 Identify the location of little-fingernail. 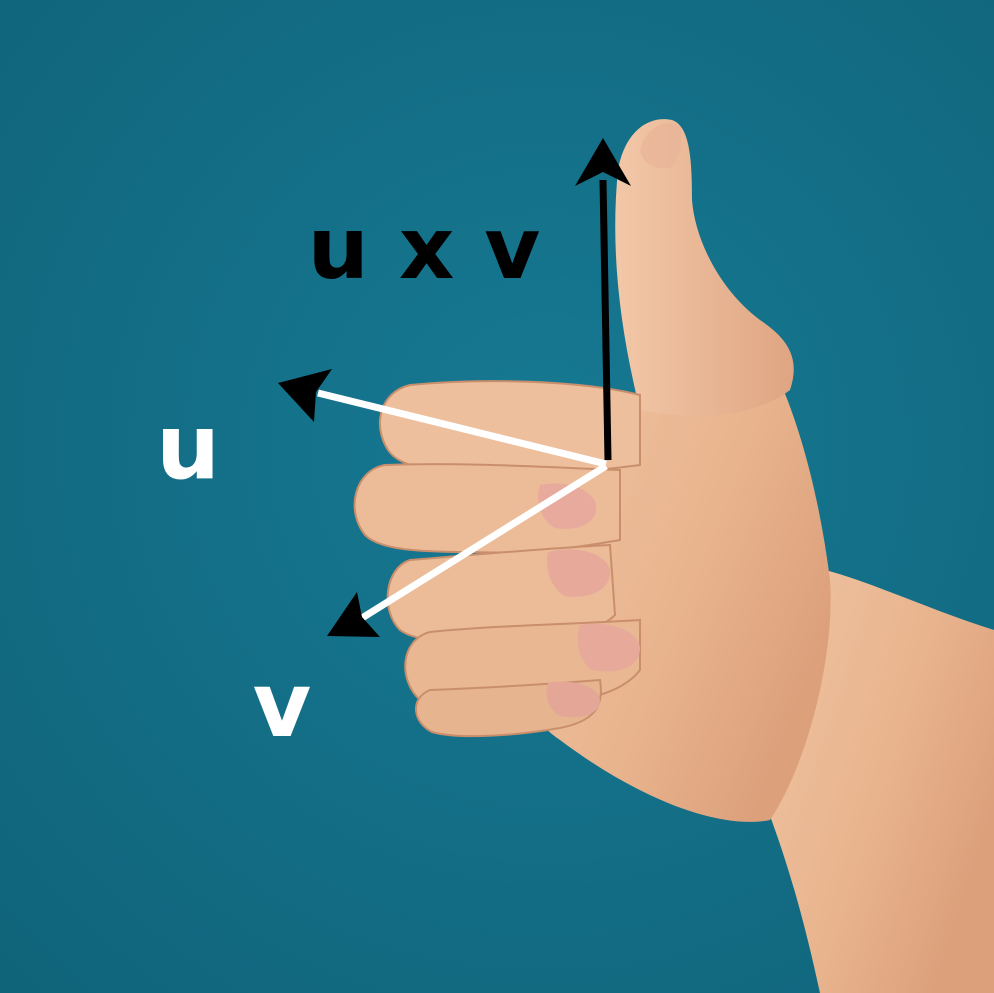
(573, 699).